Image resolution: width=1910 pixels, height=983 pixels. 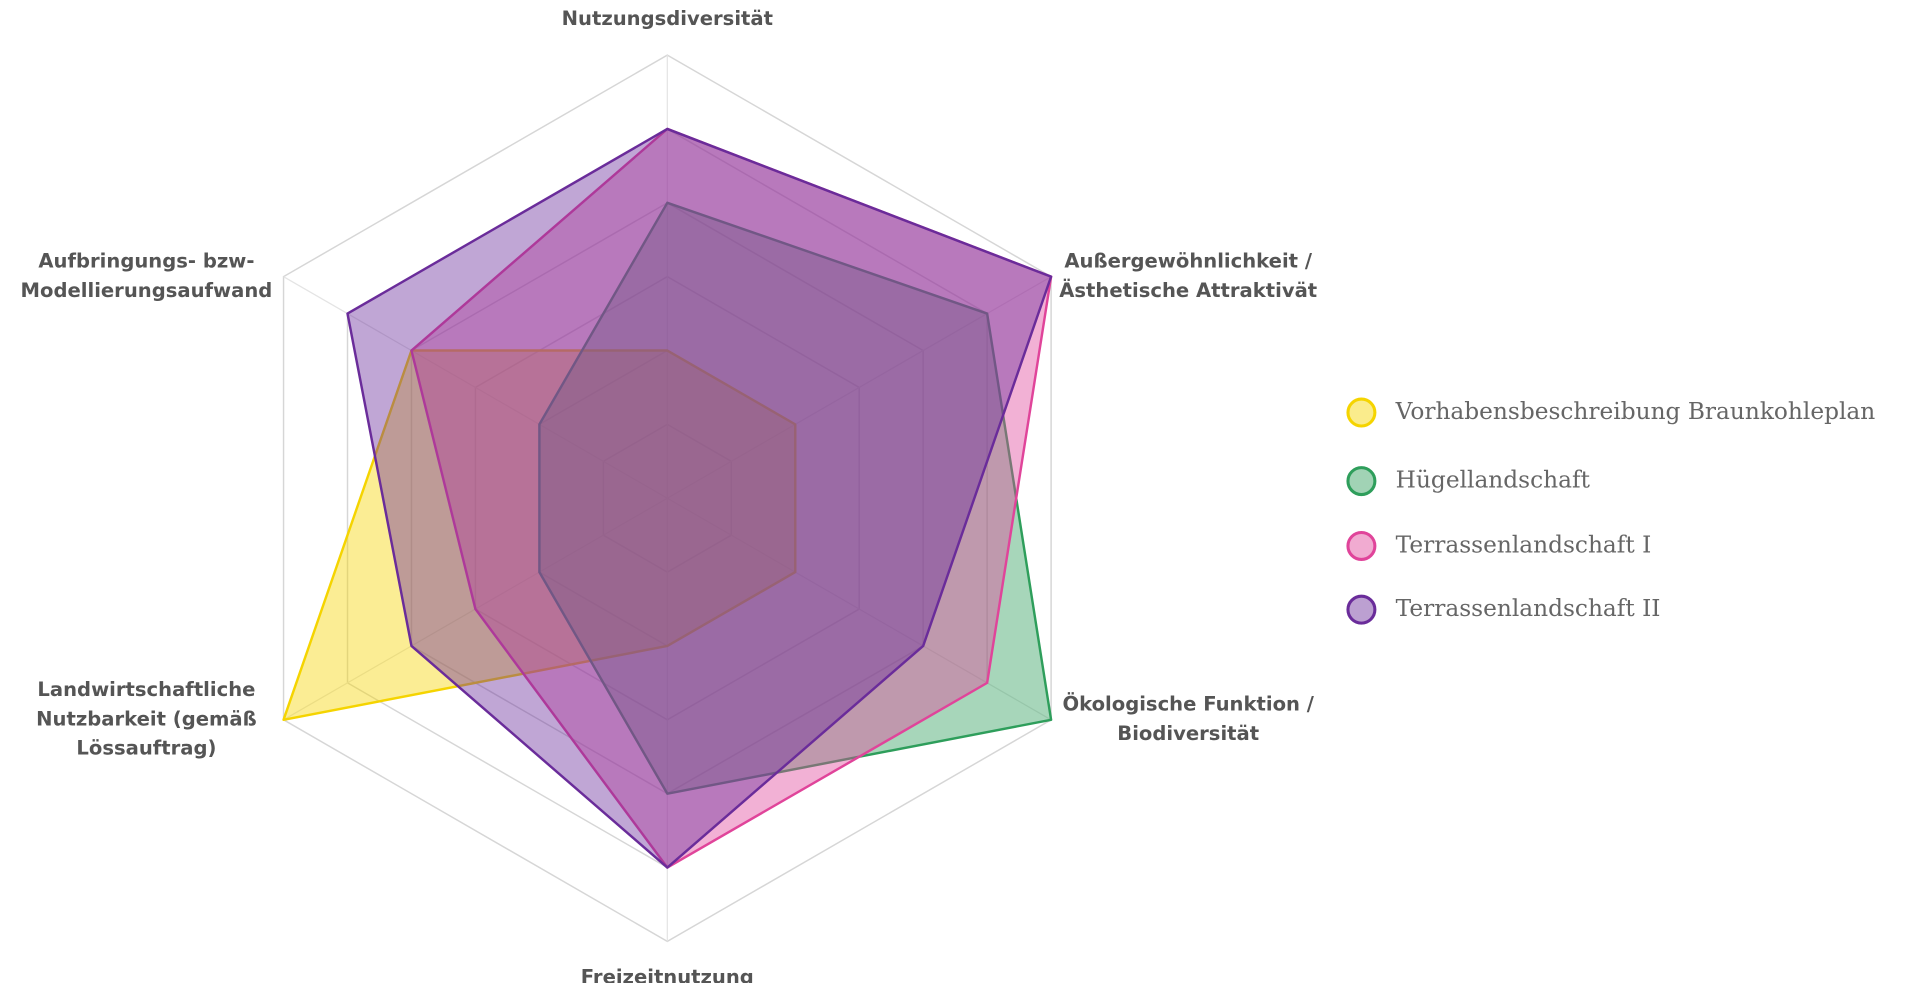 I want to click on axis-label-line: Außergewöhnlichkeit /, so click(x=1188, y=260).